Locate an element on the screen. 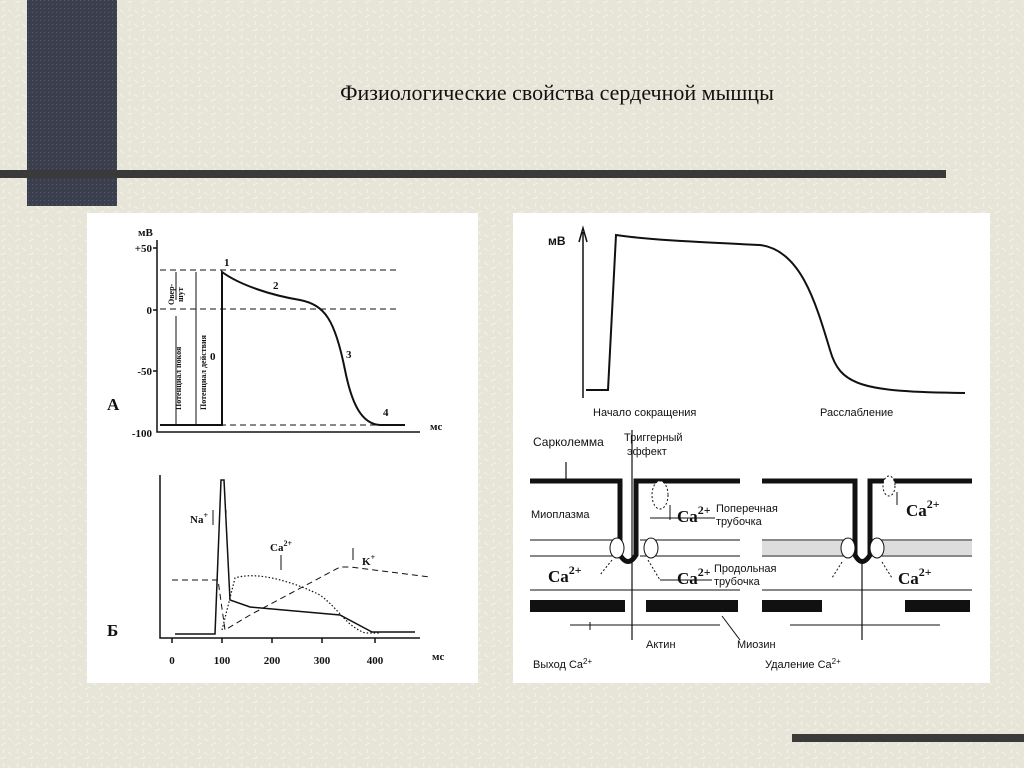  k-label: K+ is located at coordinates (369, 560).